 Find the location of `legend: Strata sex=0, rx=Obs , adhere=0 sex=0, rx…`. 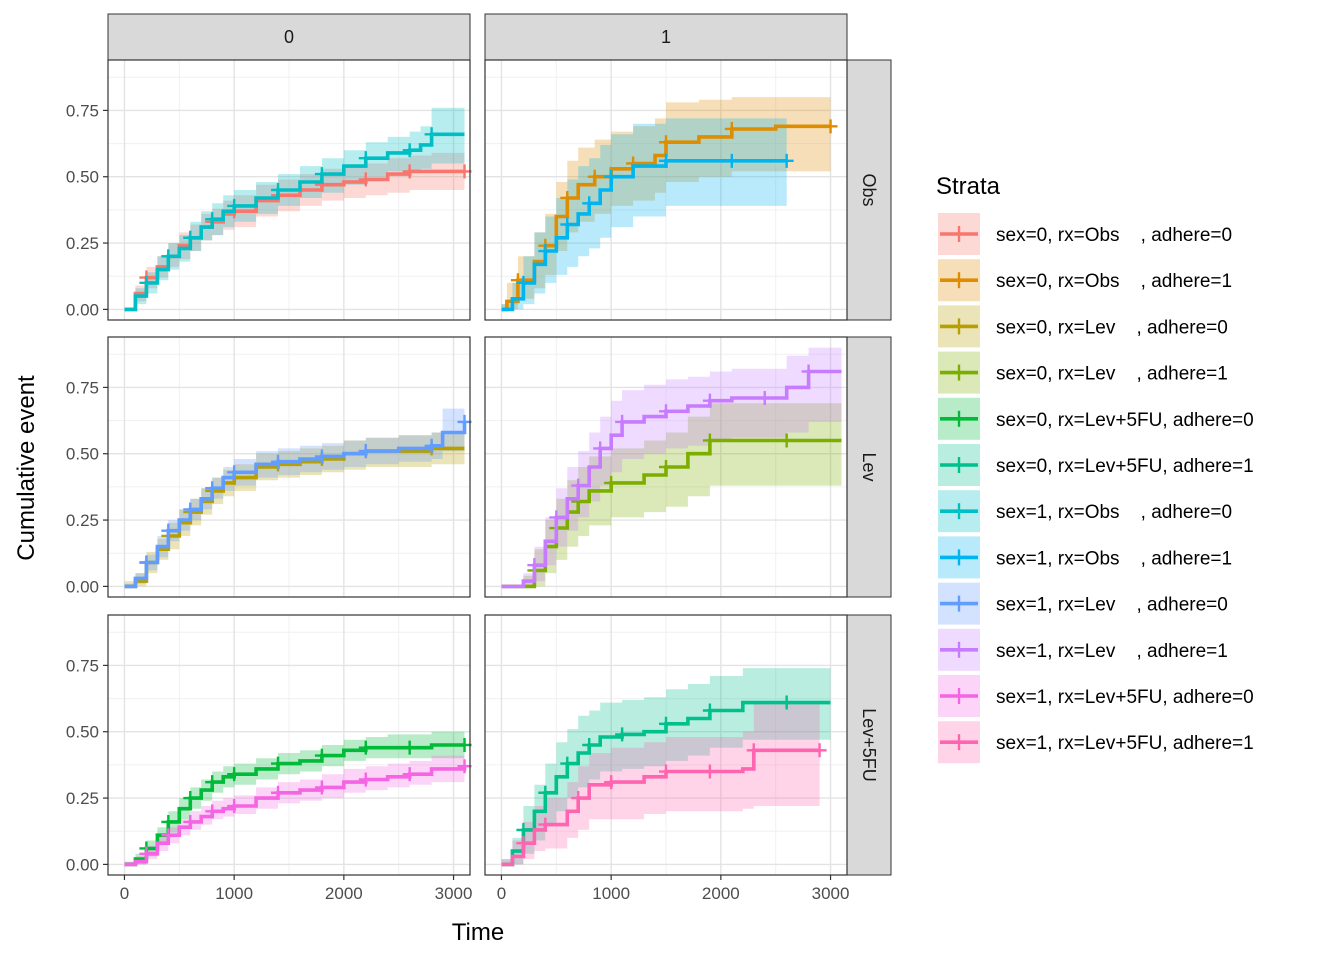

legend: Strata sex=0, rx=Obs , adhere=0 sex=0, rx… is located at coordinates (1095, 468).